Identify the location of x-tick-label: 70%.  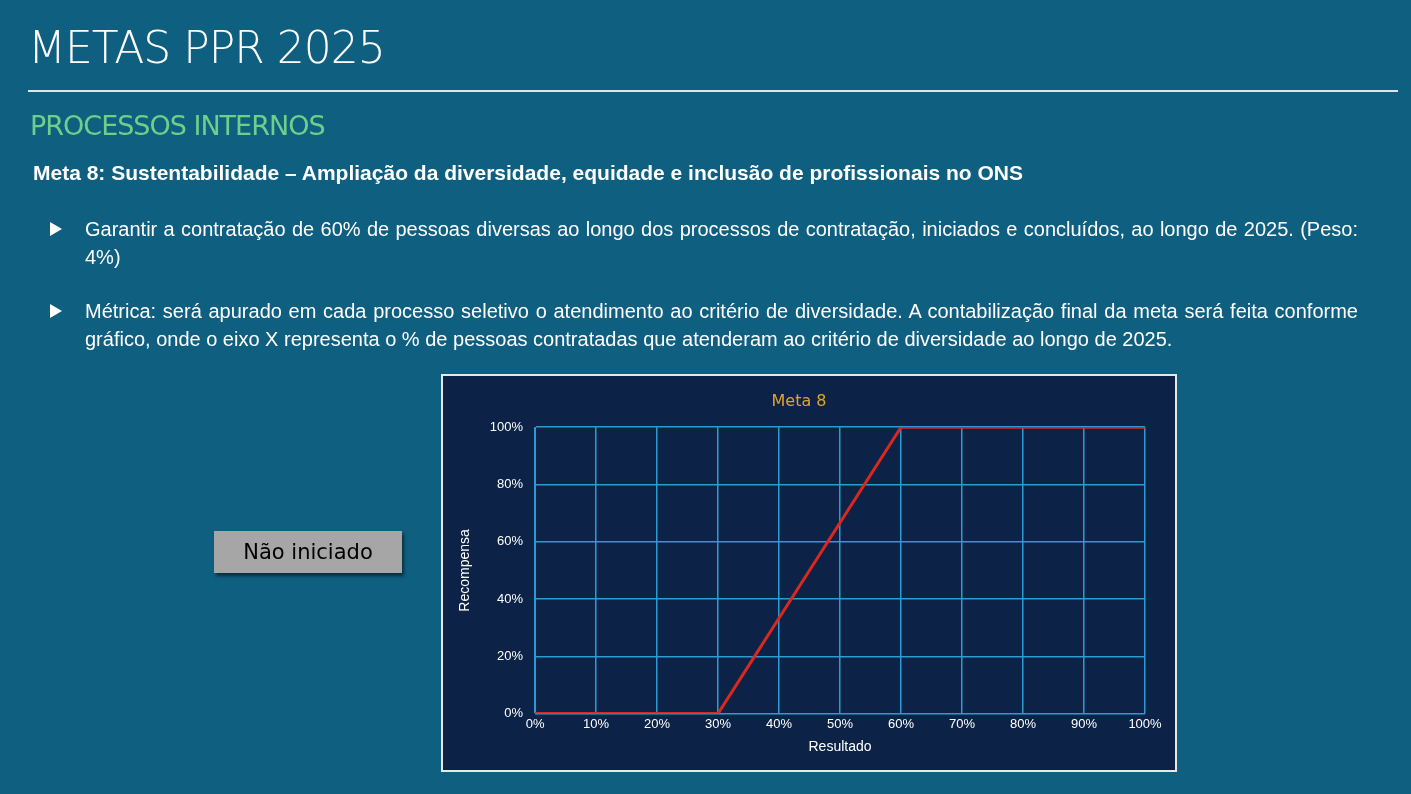
(962, 723).